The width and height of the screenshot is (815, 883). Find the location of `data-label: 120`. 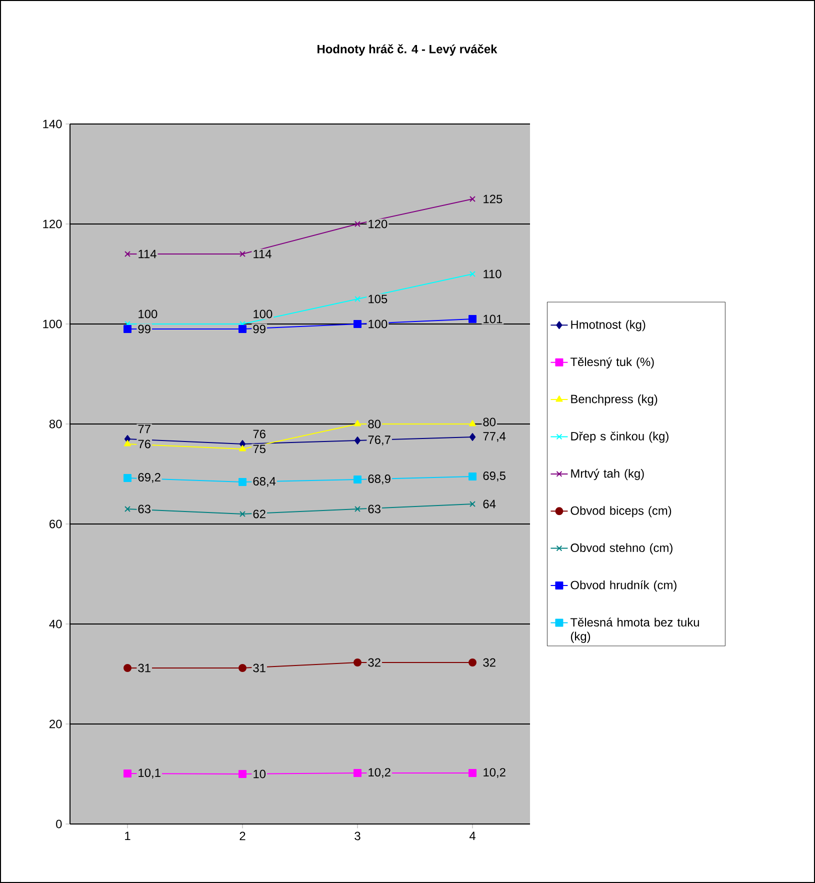

data-label: 120 is located at coordinates (378, 224).